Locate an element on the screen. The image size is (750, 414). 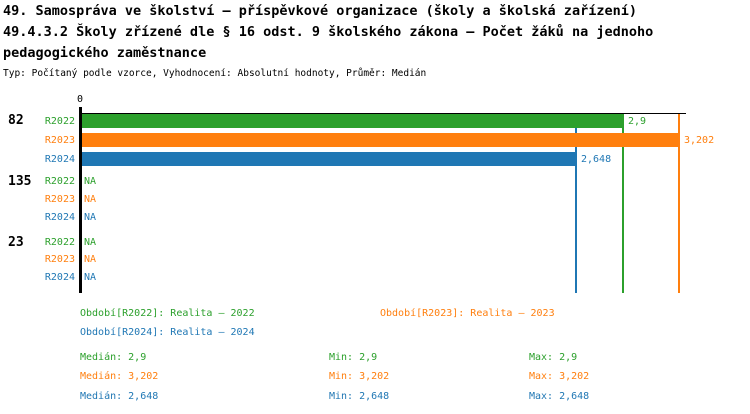
bar-r2022-g82 is located at coordinates (352, 121).